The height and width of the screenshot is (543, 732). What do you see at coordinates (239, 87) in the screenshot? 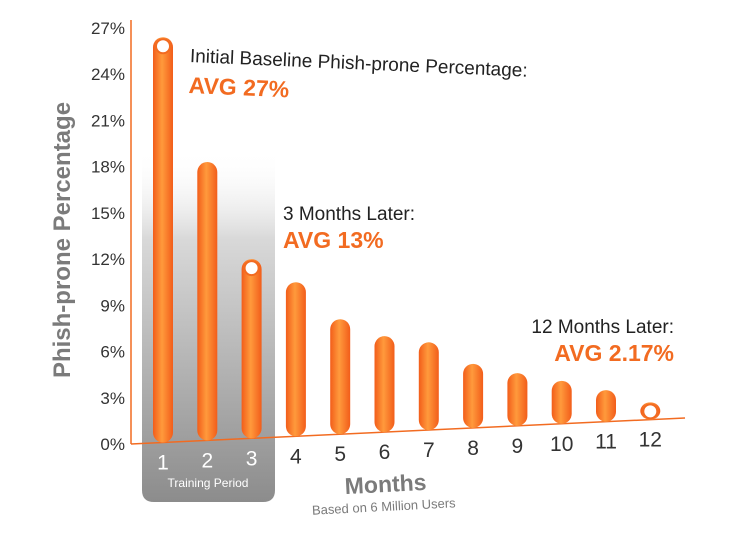
I see `annotation-baseline-value: AVG 27%` at bounding box center [239, 87].